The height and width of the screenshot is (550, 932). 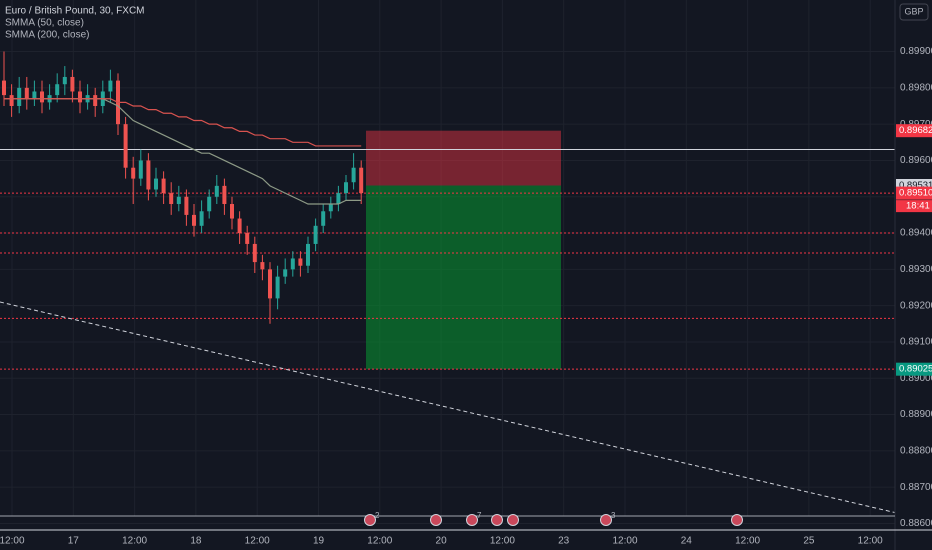 I want to click on stop-zone, so click(x=463, y=158).